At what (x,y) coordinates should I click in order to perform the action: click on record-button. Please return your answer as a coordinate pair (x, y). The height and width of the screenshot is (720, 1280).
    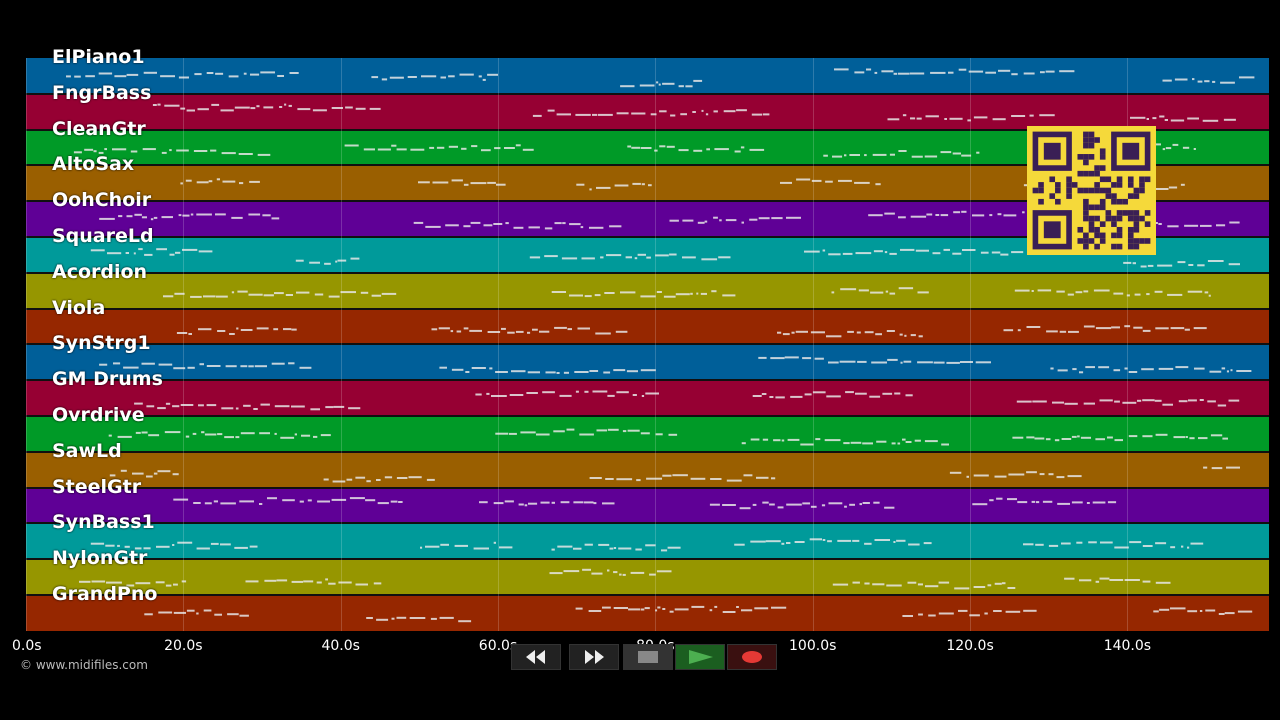
    Looking at the image, I should click on (752, 657).